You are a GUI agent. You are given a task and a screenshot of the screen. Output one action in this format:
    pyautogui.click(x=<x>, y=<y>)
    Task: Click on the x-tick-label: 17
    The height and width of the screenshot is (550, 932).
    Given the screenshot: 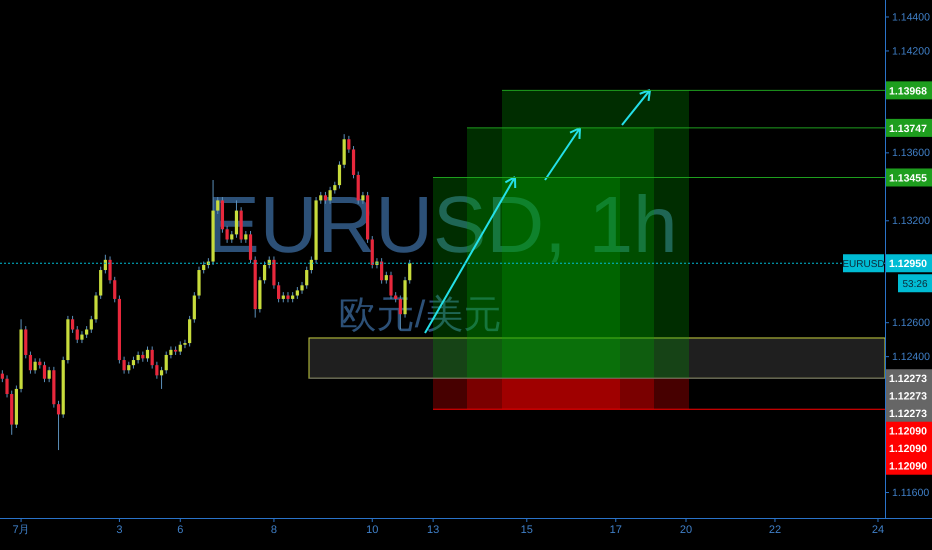 What is the action you would take?
    pyautogui.click(x=616, y=530)
    